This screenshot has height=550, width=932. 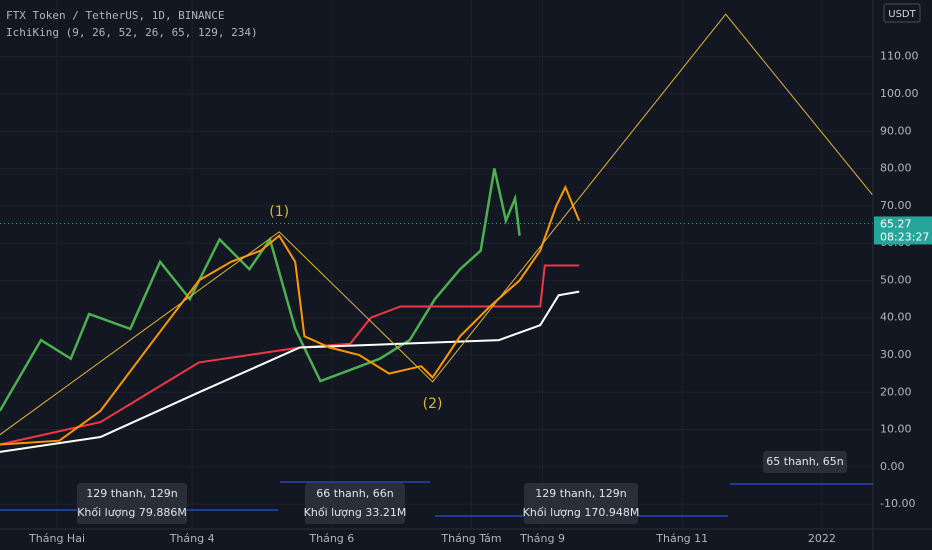 What do you see at coordinates (354, 493) in the screenshot?
I see `range-bars: 66 thanh, 66n` at bounding box center [354, 493].